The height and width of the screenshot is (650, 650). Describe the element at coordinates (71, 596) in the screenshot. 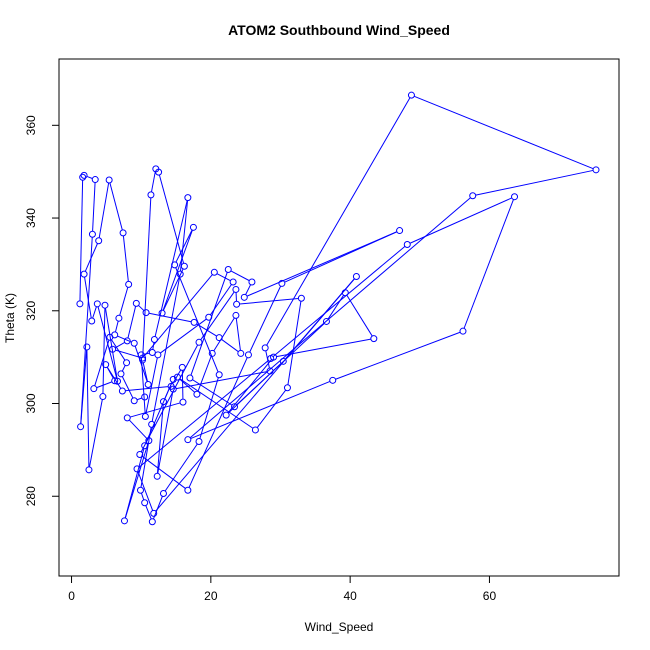

I see `x-tick-label: 0` at that location.